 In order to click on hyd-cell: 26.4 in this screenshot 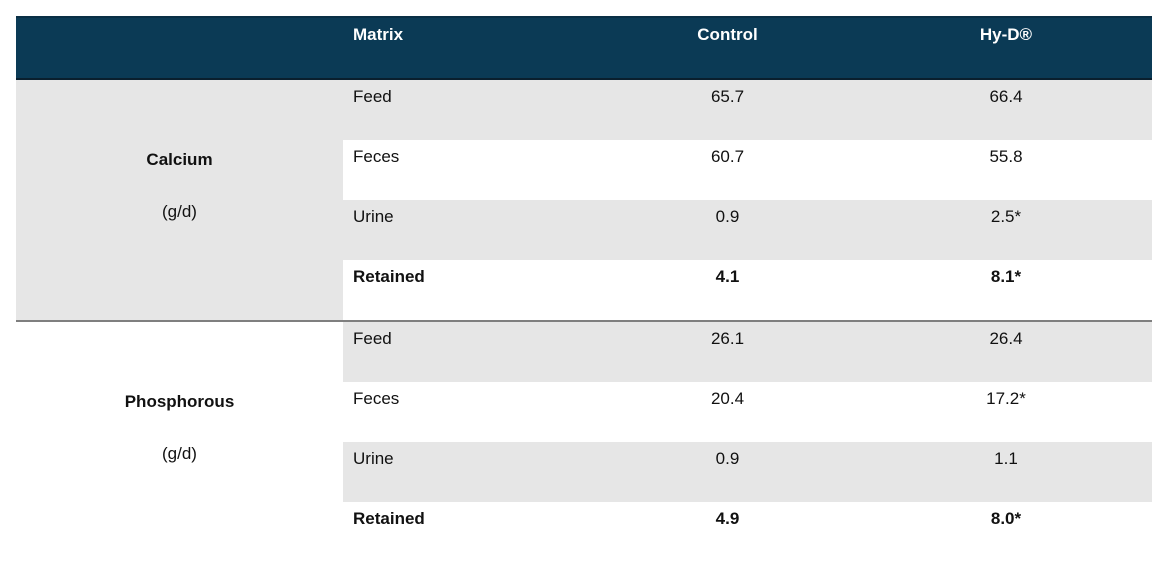, I will do `click(1006, 338)`.